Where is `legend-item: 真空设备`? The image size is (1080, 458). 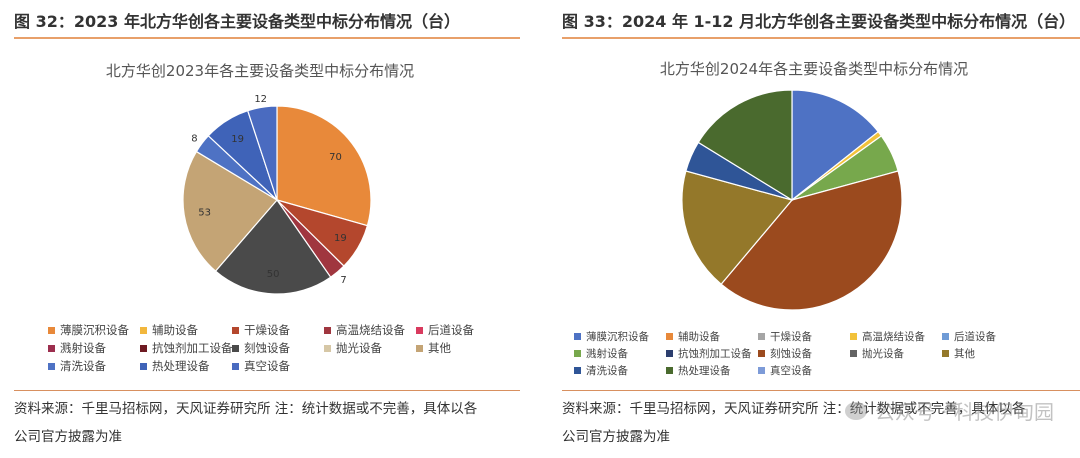
legend-item: 真空设备 is located at coordinates (261, 366).